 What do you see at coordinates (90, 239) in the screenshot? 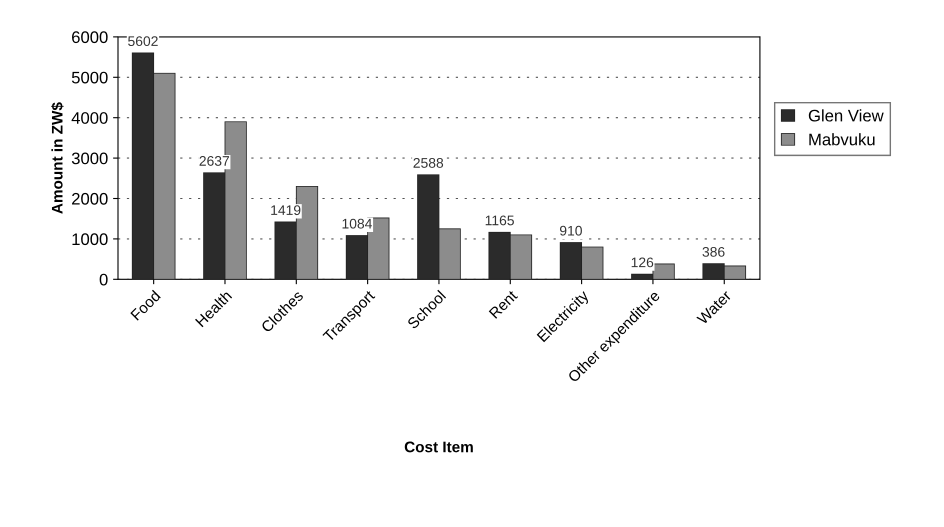
I see `y-tick-label: 1000` at bounding box center [90, 239].